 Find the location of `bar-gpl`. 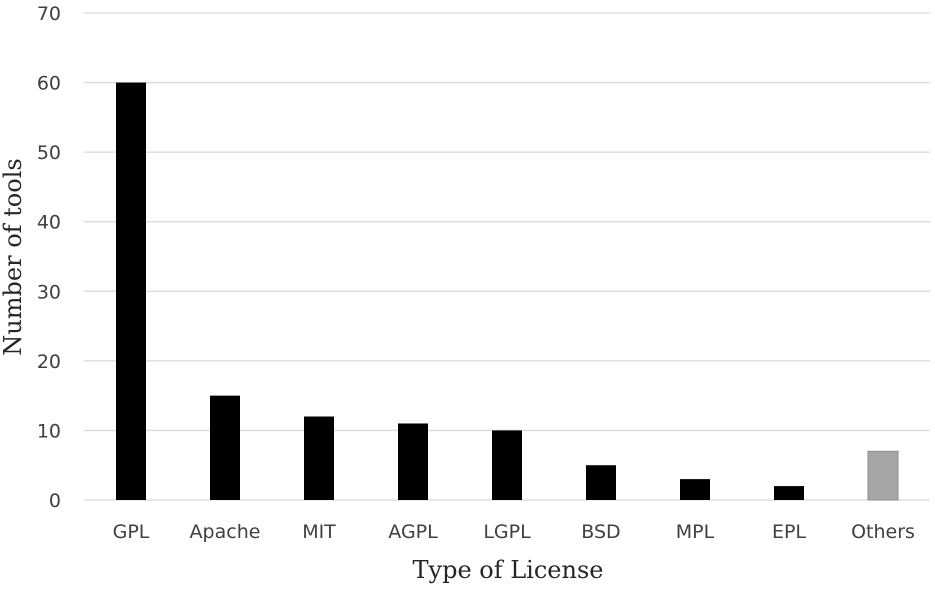

bar-gpl is located at coordinates (131, 291).